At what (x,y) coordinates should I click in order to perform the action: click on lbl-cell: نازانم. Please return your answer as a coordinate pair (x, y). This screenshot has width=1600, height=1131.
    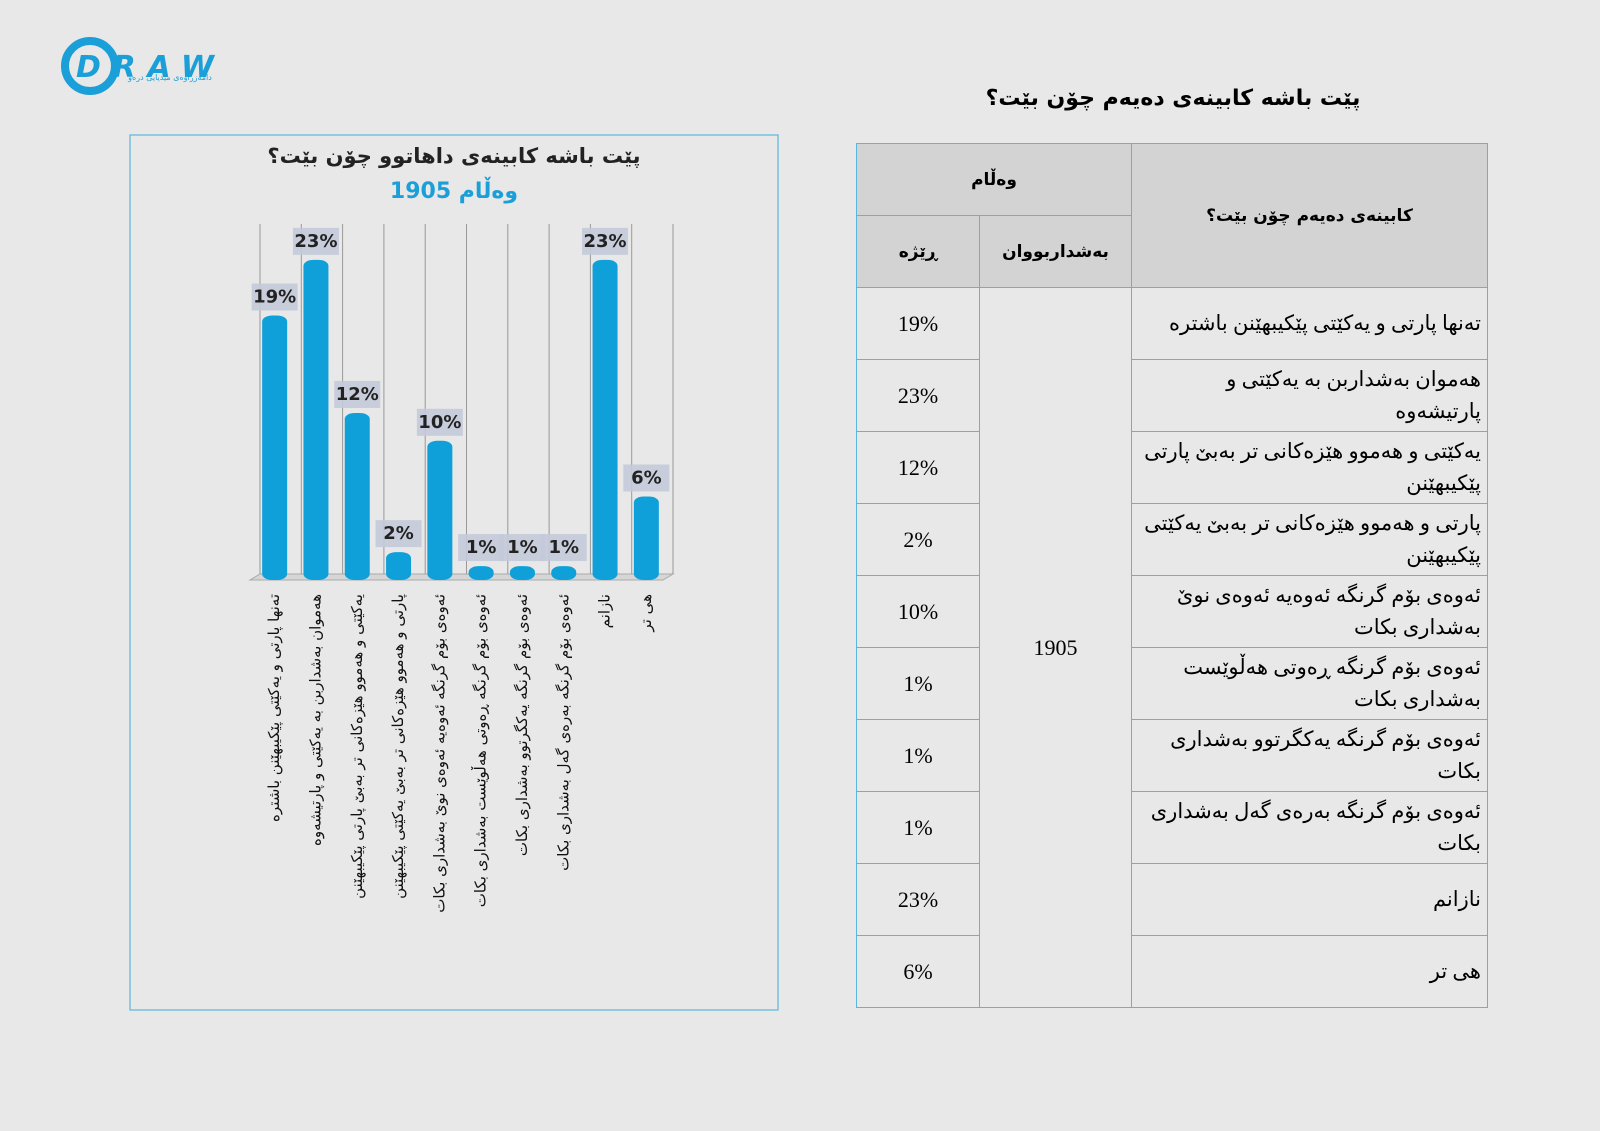
    Looking at the image, I should click on (1309, 899).